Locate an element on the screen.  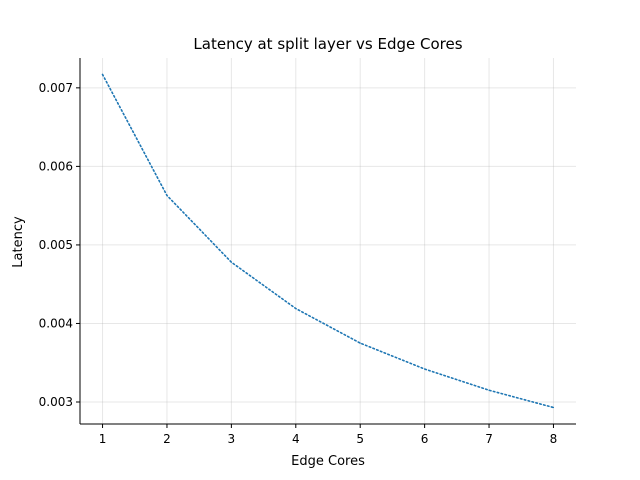
y-tick-label: 0.004 is located at coordinates (56, 323).